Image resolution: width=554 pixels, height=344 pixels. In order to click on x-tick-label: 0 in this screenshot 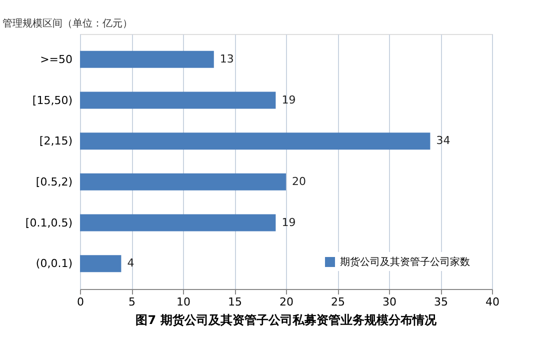, I will do `click(80, 302)`.